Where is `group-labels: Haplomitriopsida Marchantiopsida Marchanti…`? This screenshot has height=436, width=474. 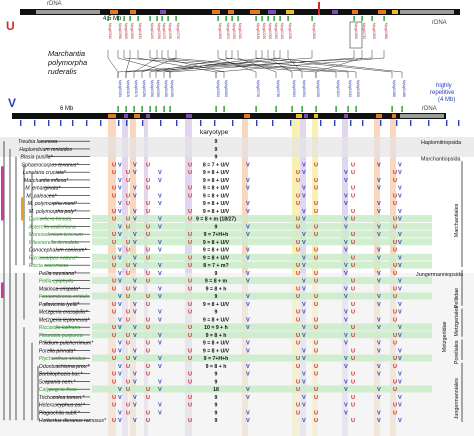
group-labels: Haplomitriopsida Marchantiopsida Marchanti… is located at coordinates (439, 281).